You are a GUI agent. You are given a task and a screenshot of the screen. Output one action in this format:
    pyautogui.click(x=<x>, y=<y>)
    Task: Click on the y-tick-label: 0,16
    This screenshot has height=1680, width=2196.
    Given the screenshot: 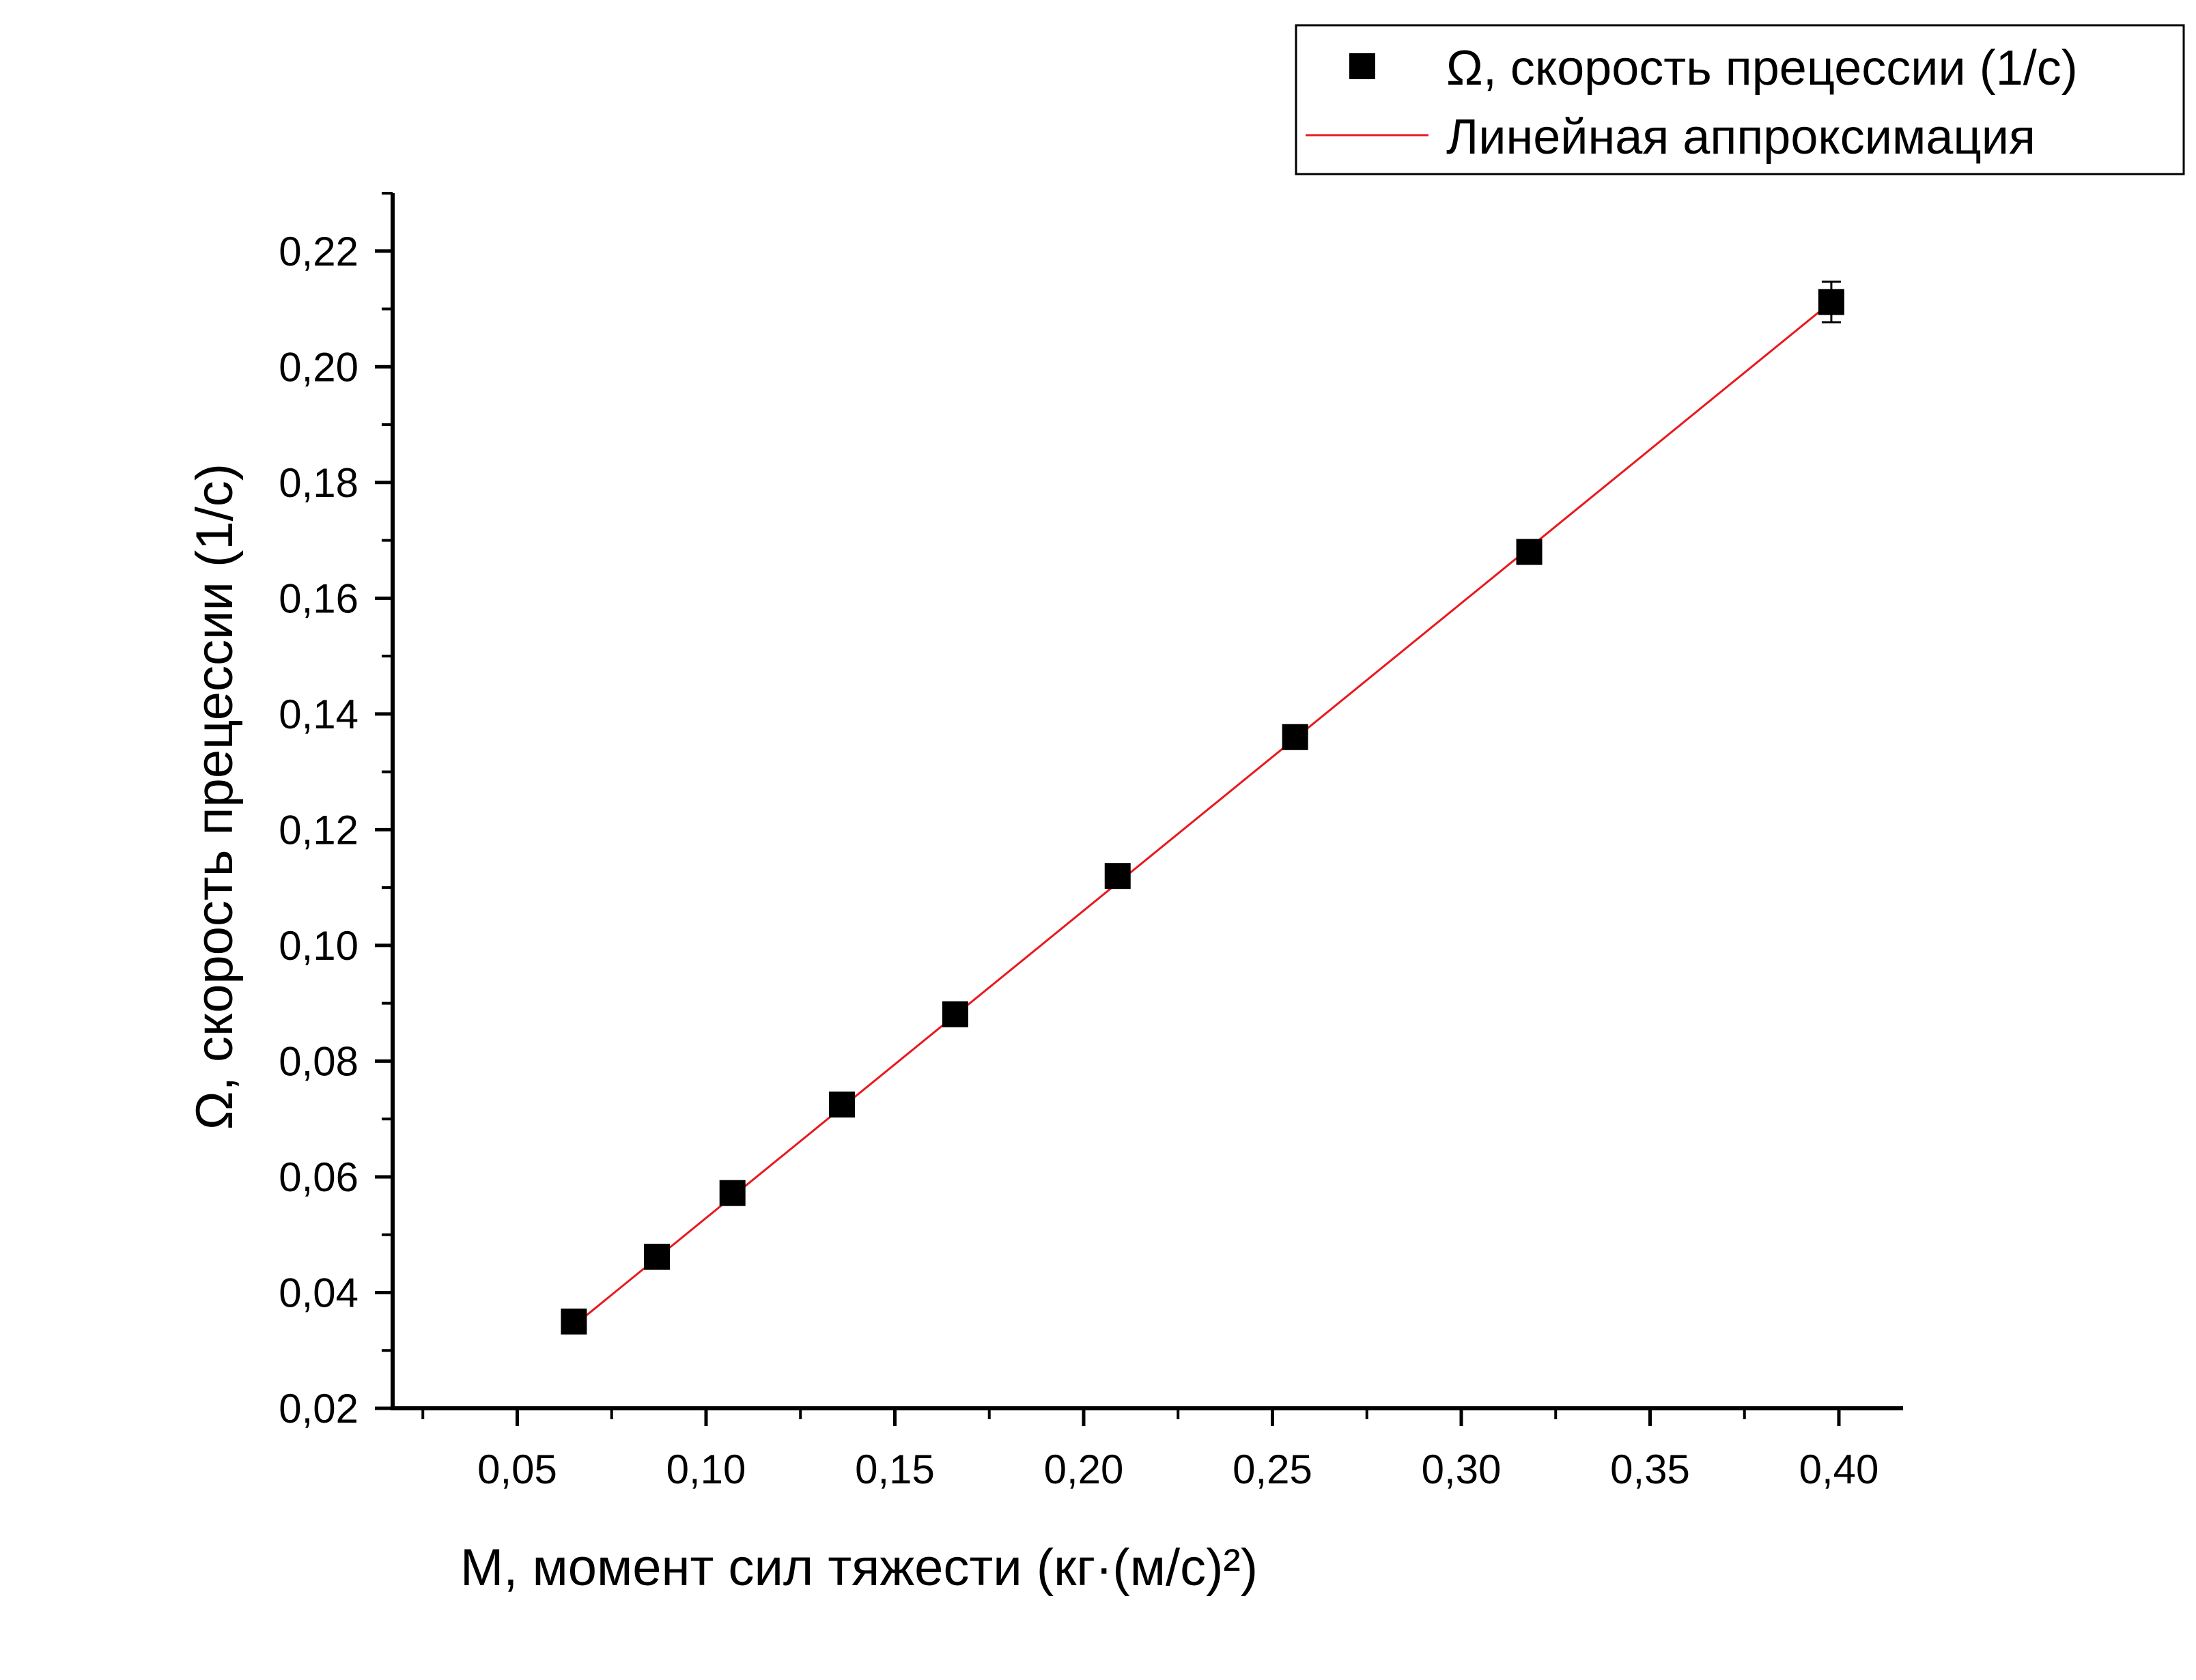 What is the action you would take?
    pyautogui.click(x=318, y=598)
    